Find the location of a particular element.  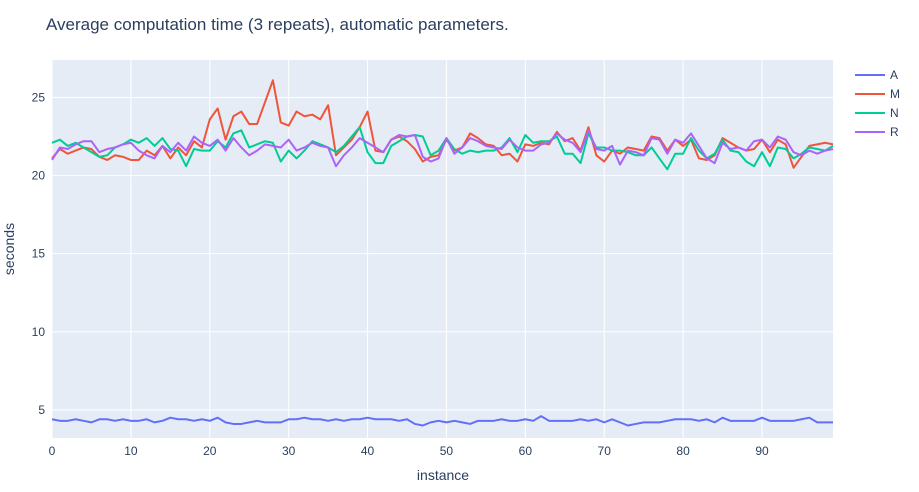

legend-label: M is located at coordinates (895, 94).